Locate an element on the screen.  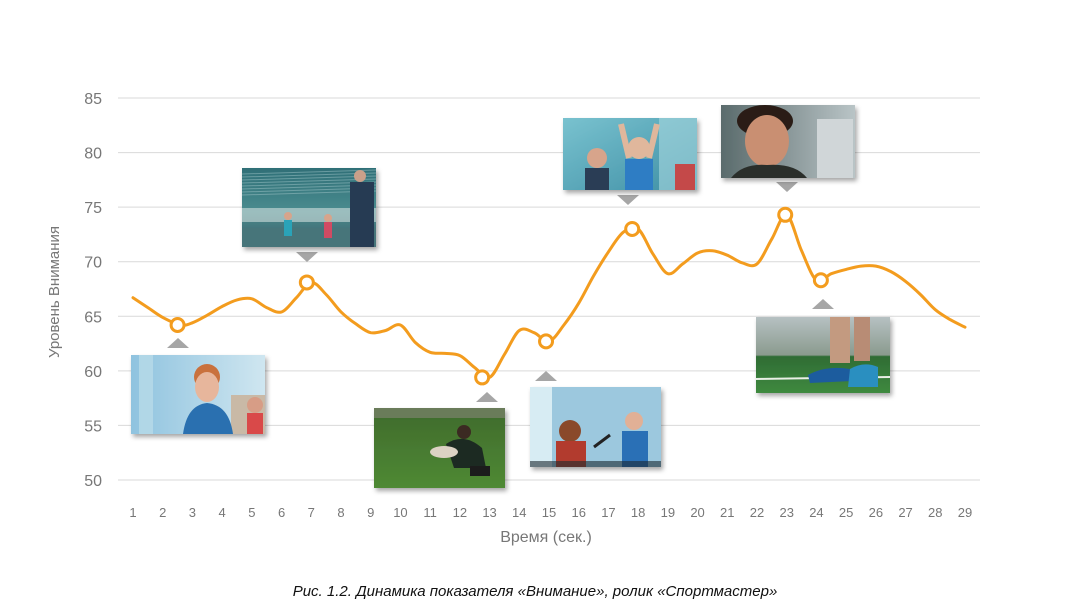
y-tick-label-75: 75 is located at coordinates (93, 208).